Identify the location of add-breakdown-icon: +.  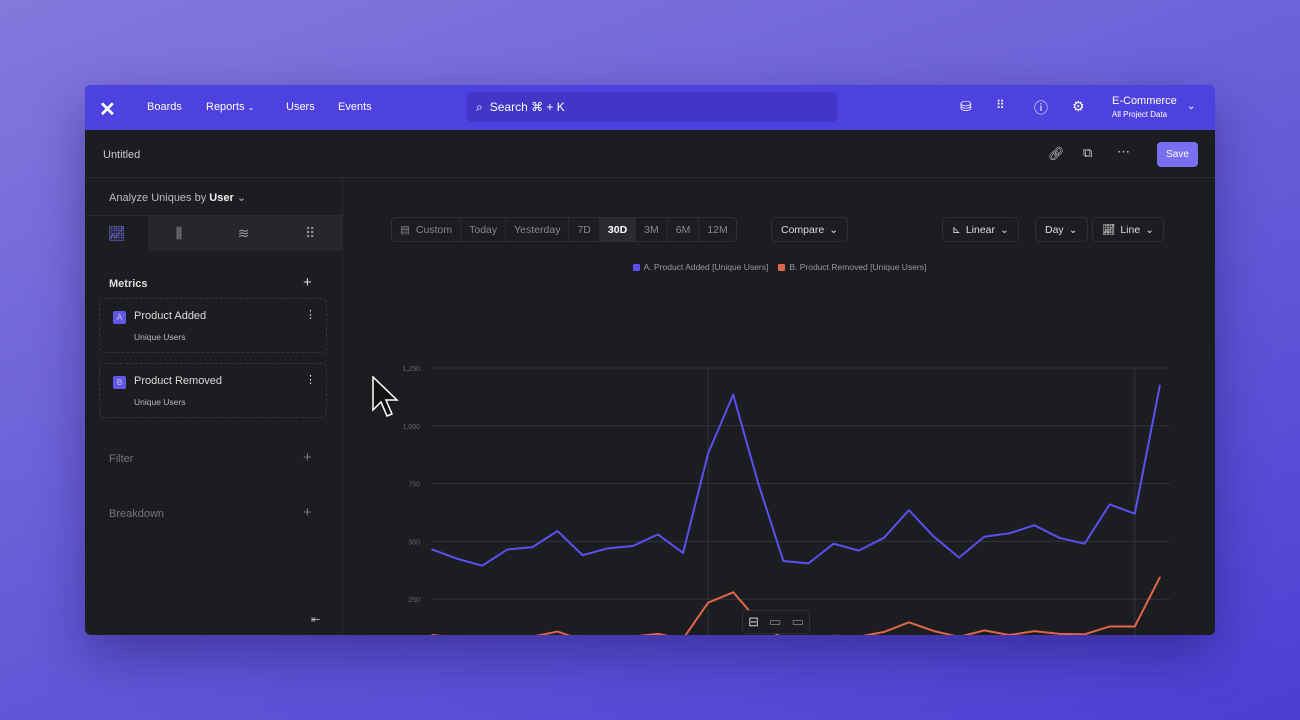
(307, 512).